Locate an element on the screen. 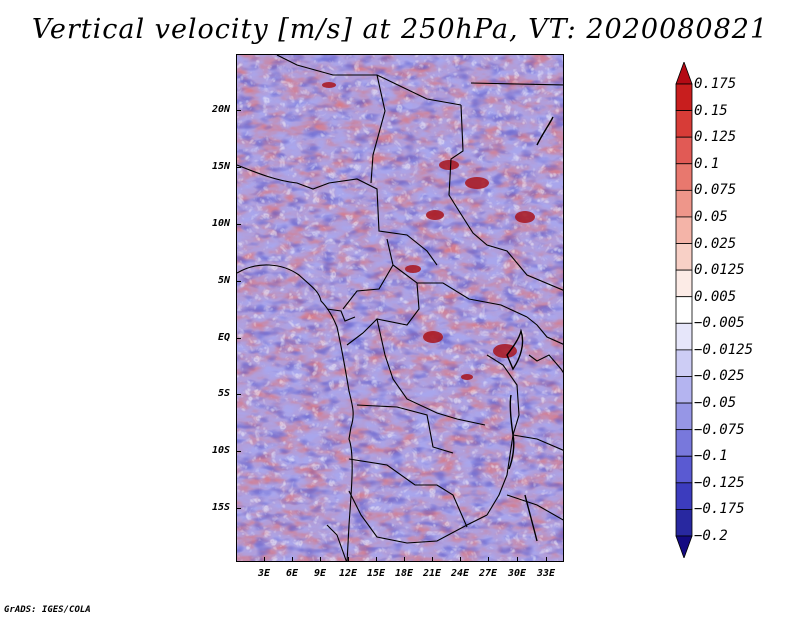  latitude-label: EQ is located at coordinates (223, 337).